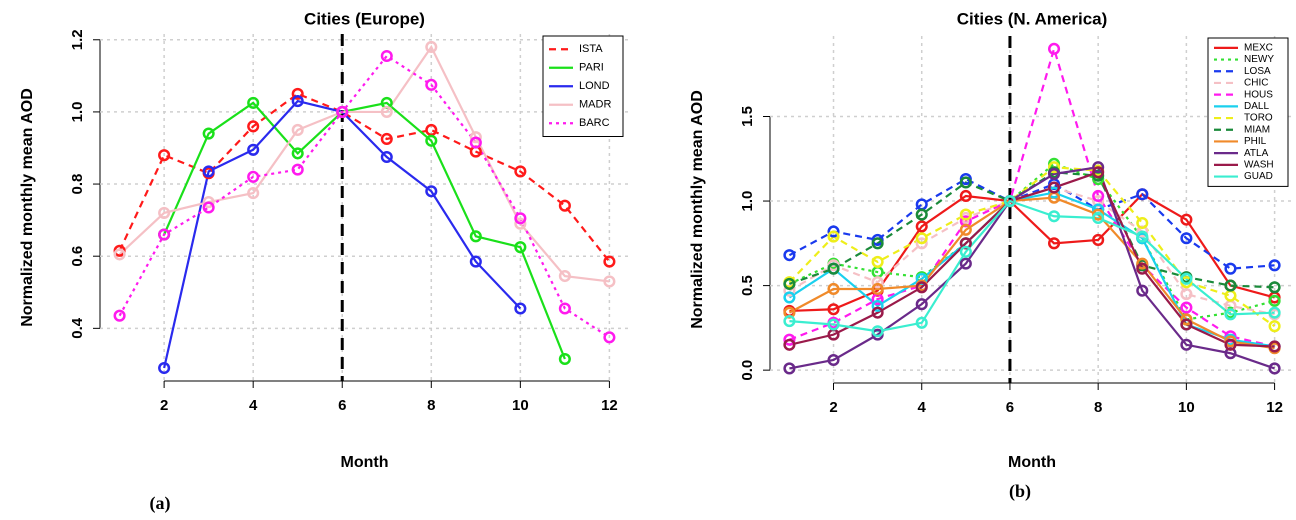 The width and height of the screenshot is (1296, 520). I want to click on y-axis-label: Normalized monthly mean AOD, so click(27, 207).